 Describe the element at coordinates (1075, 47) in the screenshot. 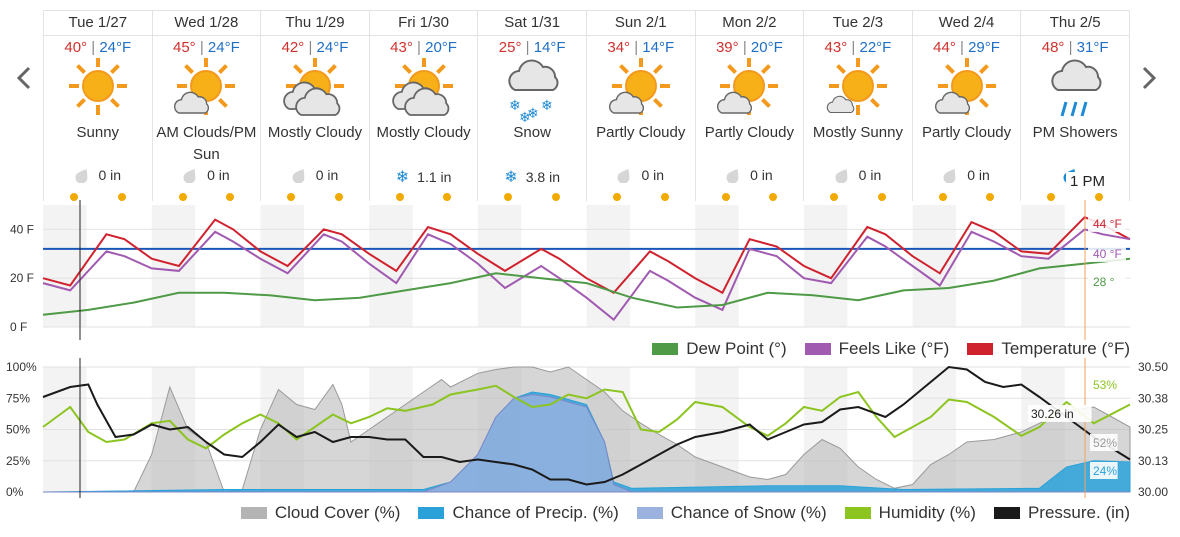

I see `day-temps: 48° | 31°F` at that location.